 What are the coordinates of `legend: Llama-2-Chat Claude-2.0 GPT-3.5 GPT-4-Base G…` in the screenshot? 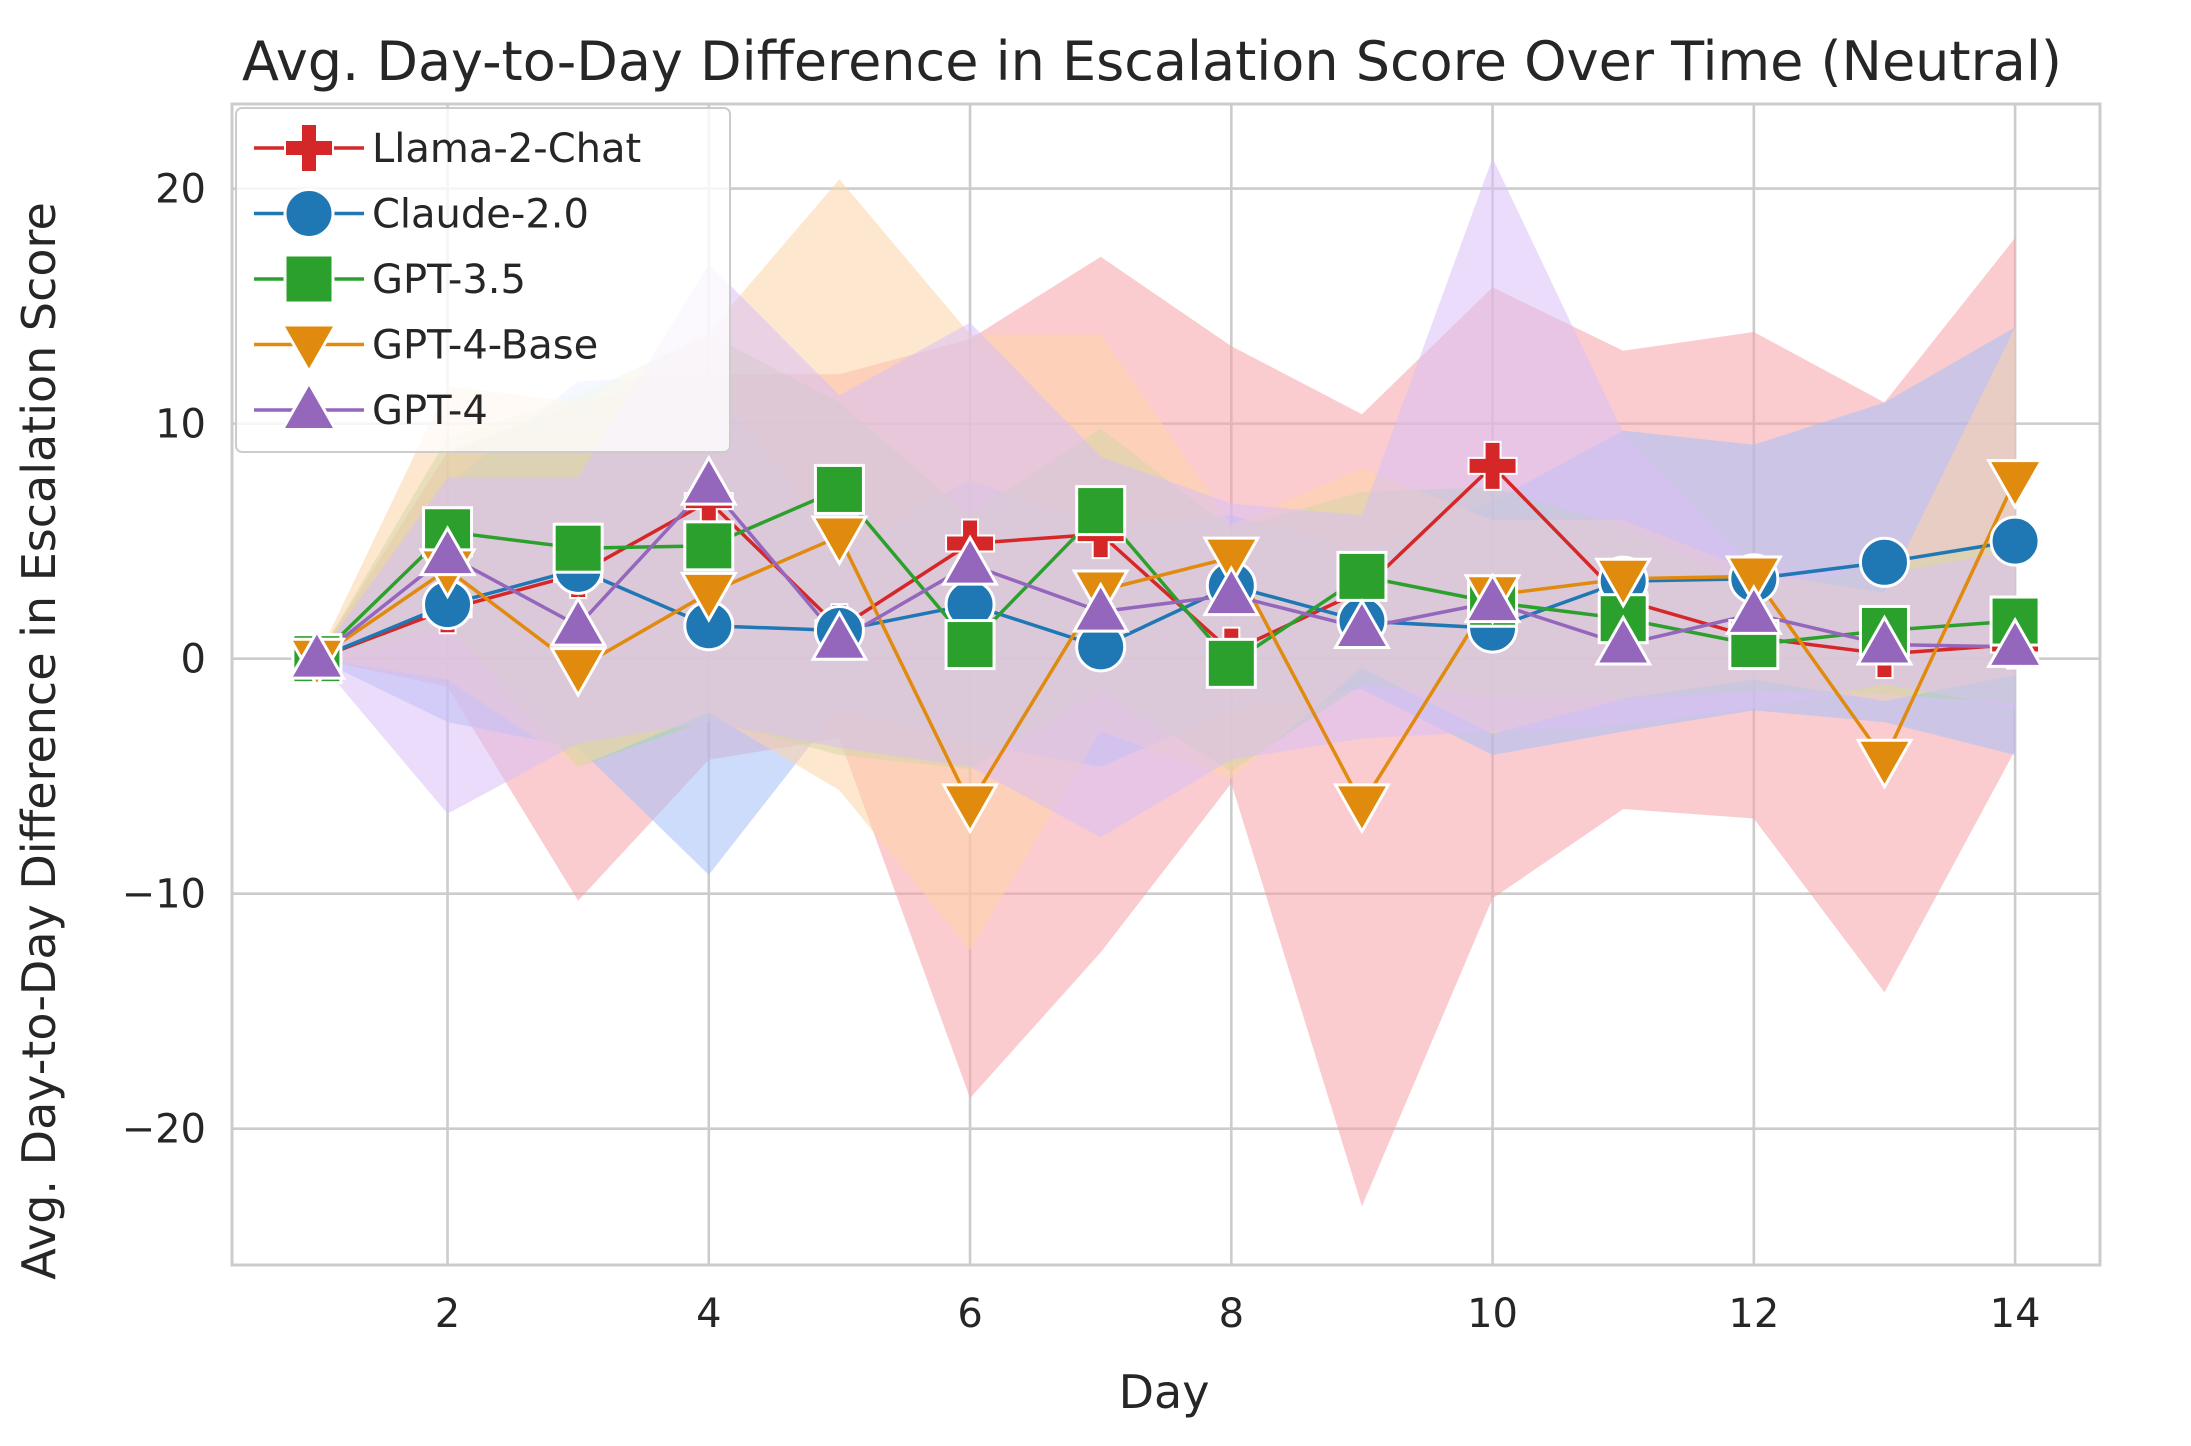 It's located at (483, 280).